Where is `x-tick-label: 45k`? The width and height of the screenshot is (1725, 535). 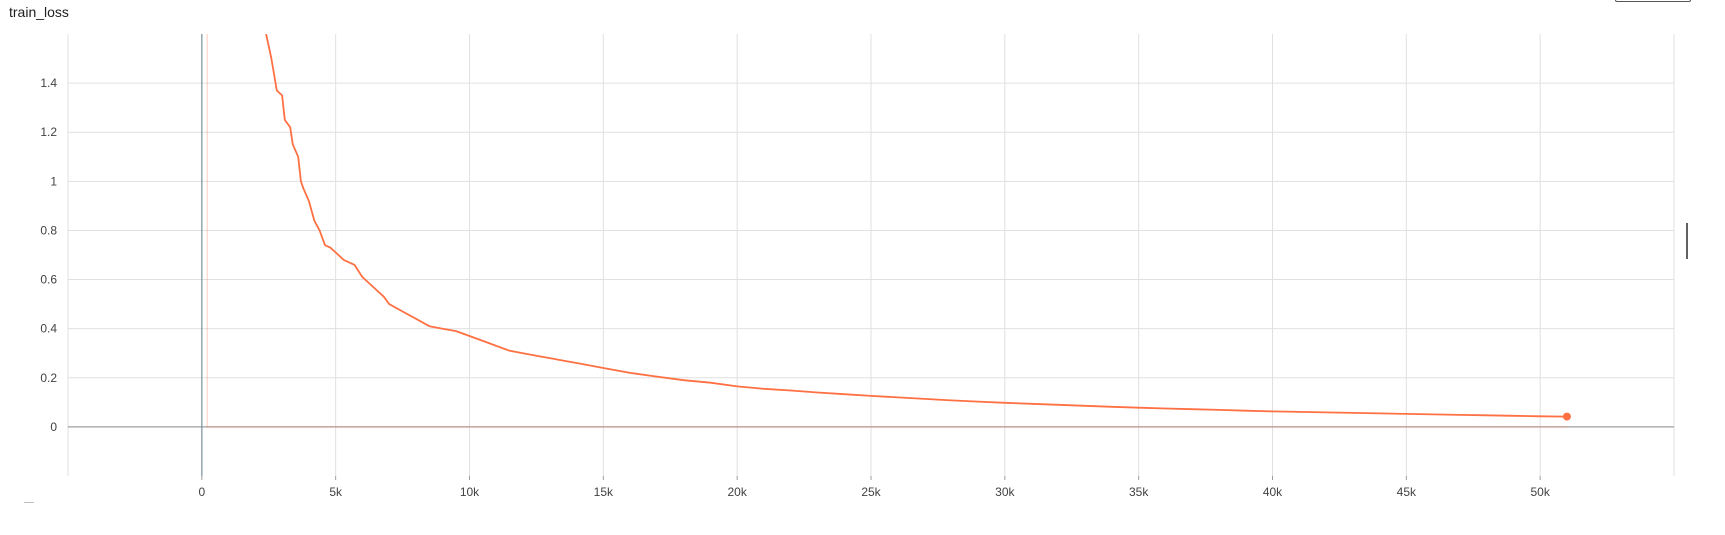 x-tick-label: 45k is located at coordinates (1407, 492).